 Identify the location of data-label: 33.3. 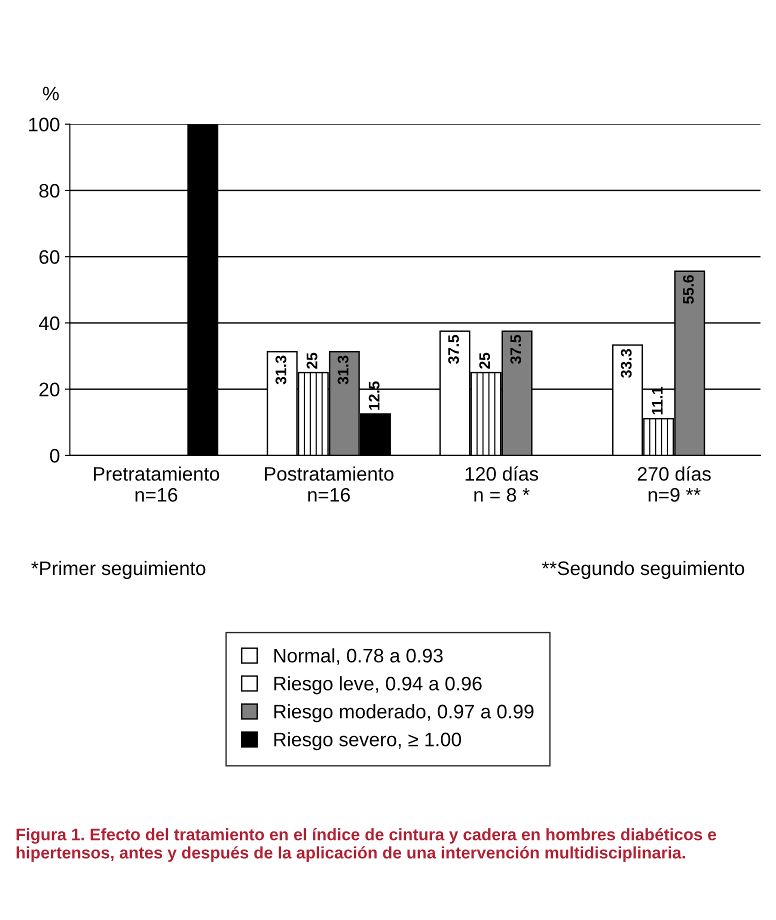
(626, 363).